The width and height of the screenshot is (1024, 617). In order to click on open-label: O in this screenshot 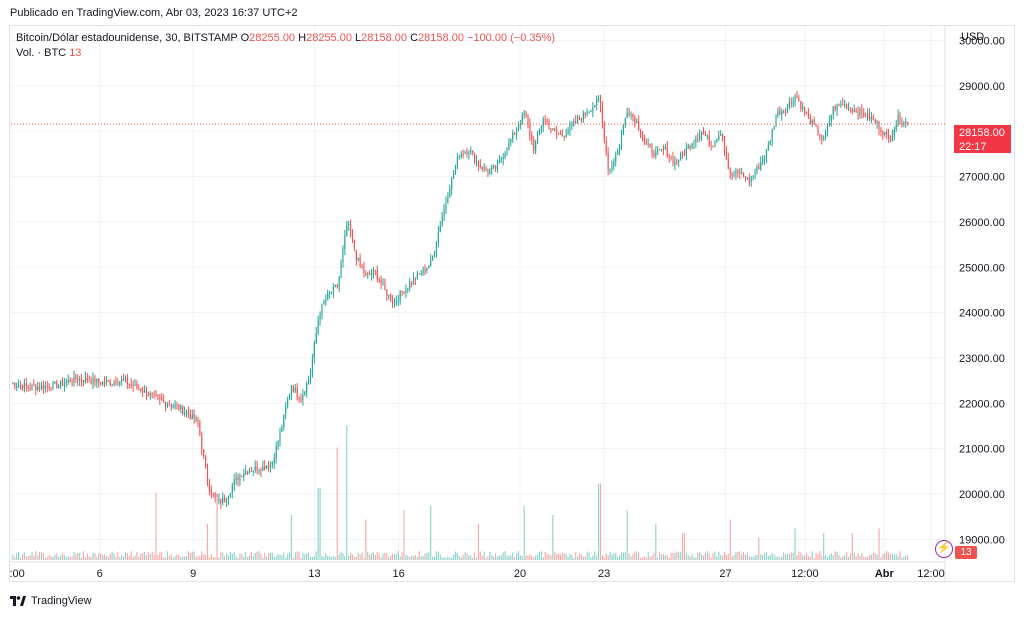, I will do `click(245, 38)`.